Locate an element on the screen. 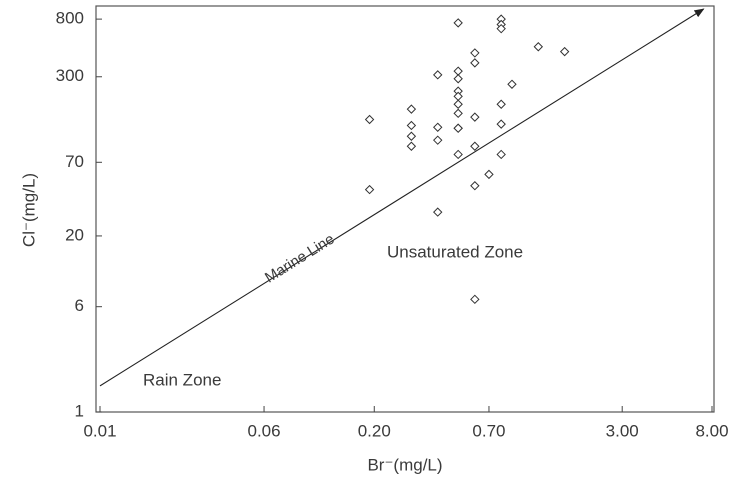  x-tick-label: 0.20 is located at coordinates (374, 430).